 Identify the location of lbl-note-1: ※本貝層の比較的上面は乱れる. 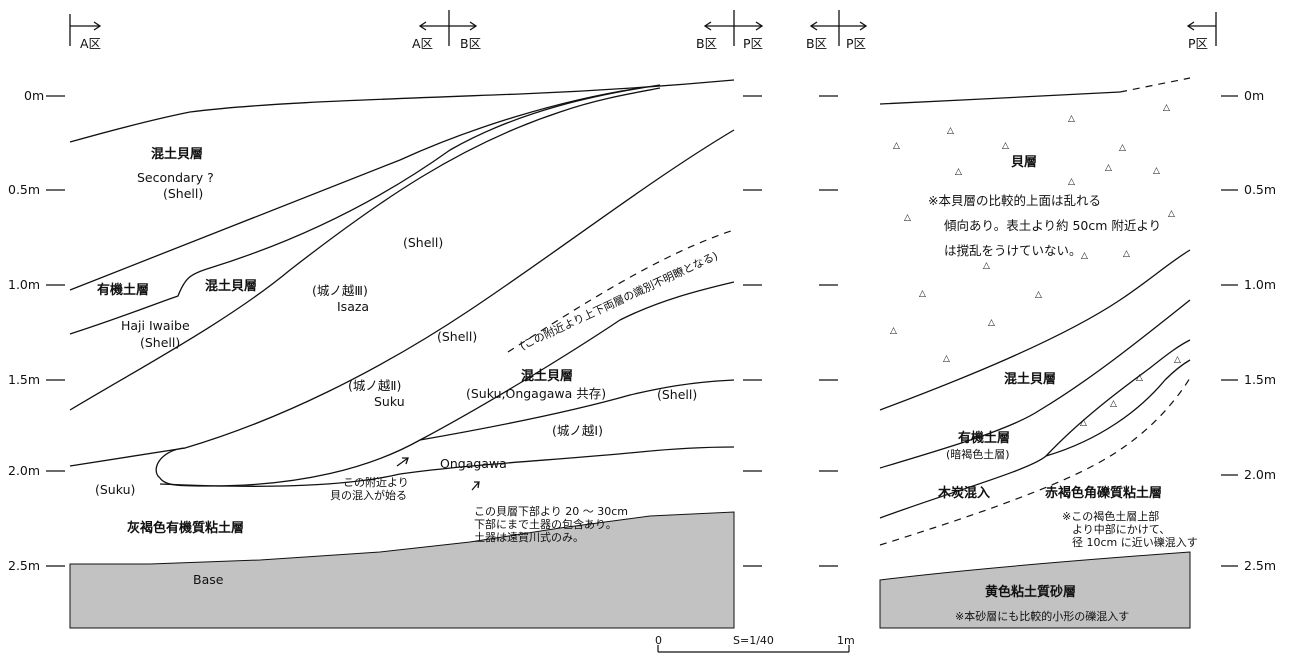
(1014, 200).